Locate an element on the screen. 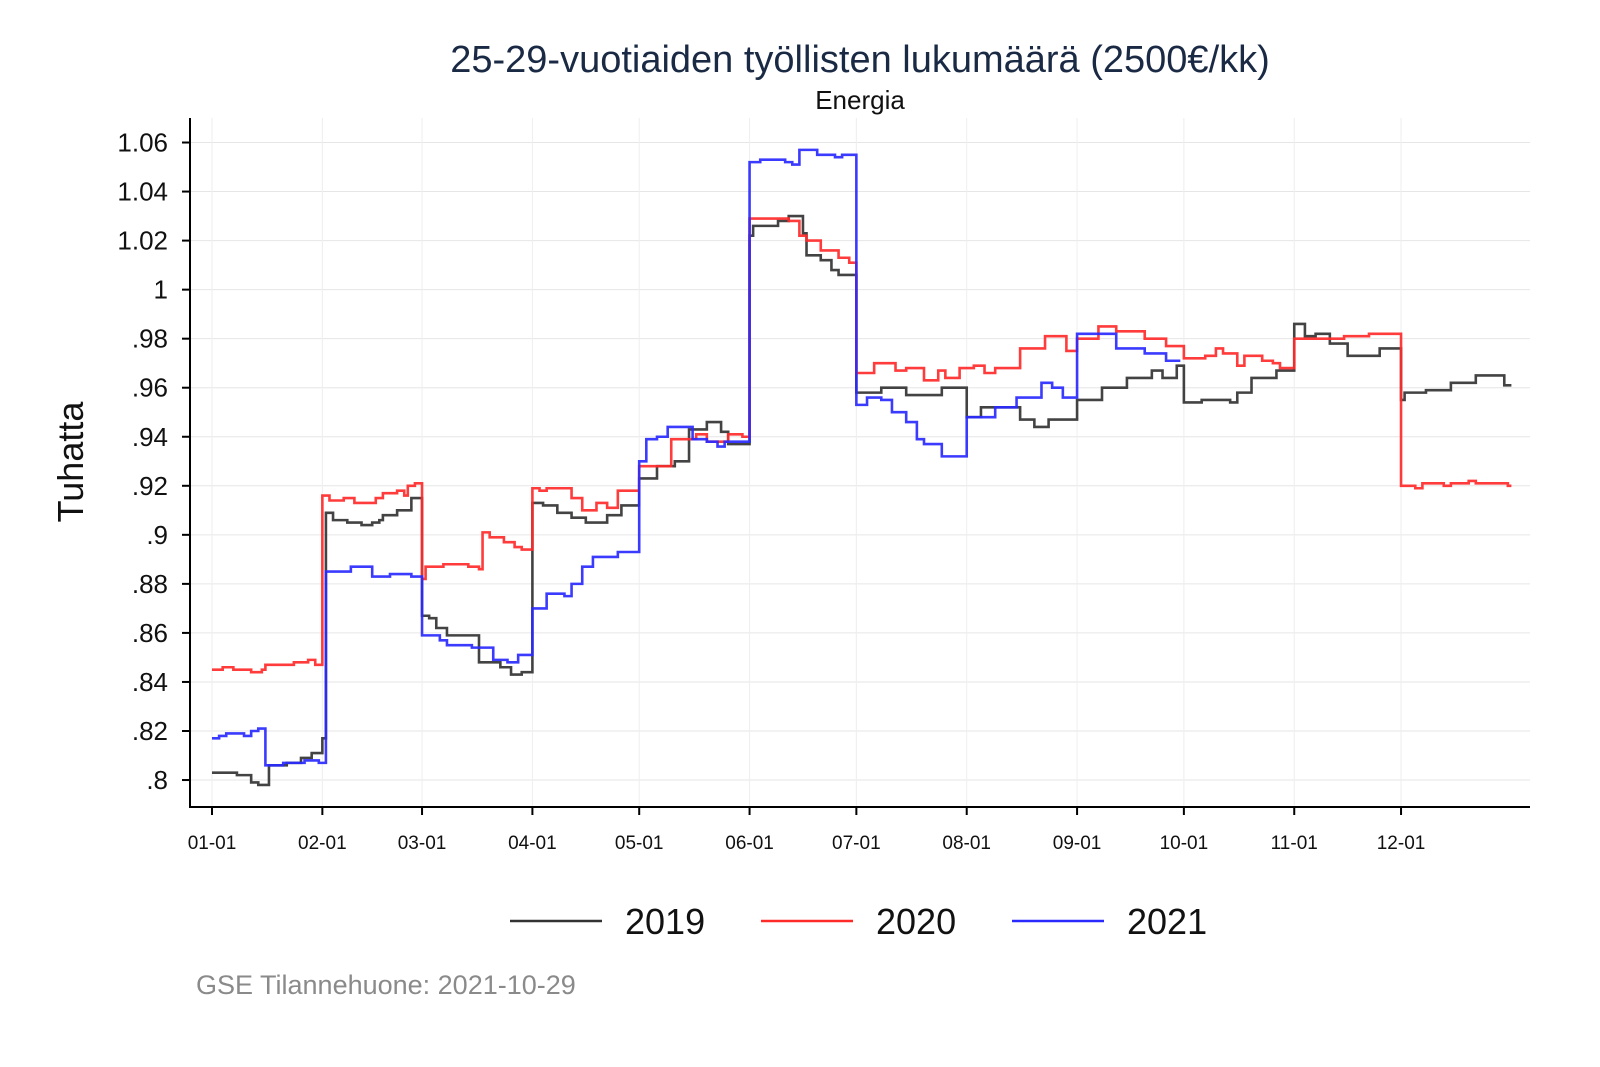  source-caption: GSE Tilannehuone: 2021-10-29 is located at coordinates (386, 985).